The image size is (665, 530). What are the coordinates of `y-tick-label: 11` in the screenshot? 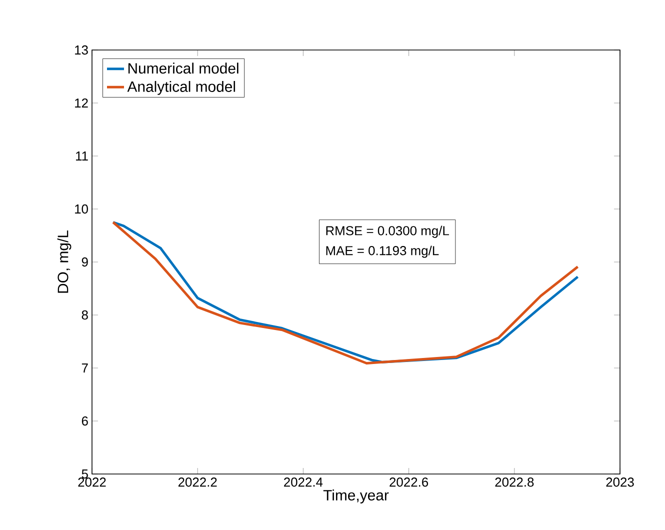 It's located at (82, 156).